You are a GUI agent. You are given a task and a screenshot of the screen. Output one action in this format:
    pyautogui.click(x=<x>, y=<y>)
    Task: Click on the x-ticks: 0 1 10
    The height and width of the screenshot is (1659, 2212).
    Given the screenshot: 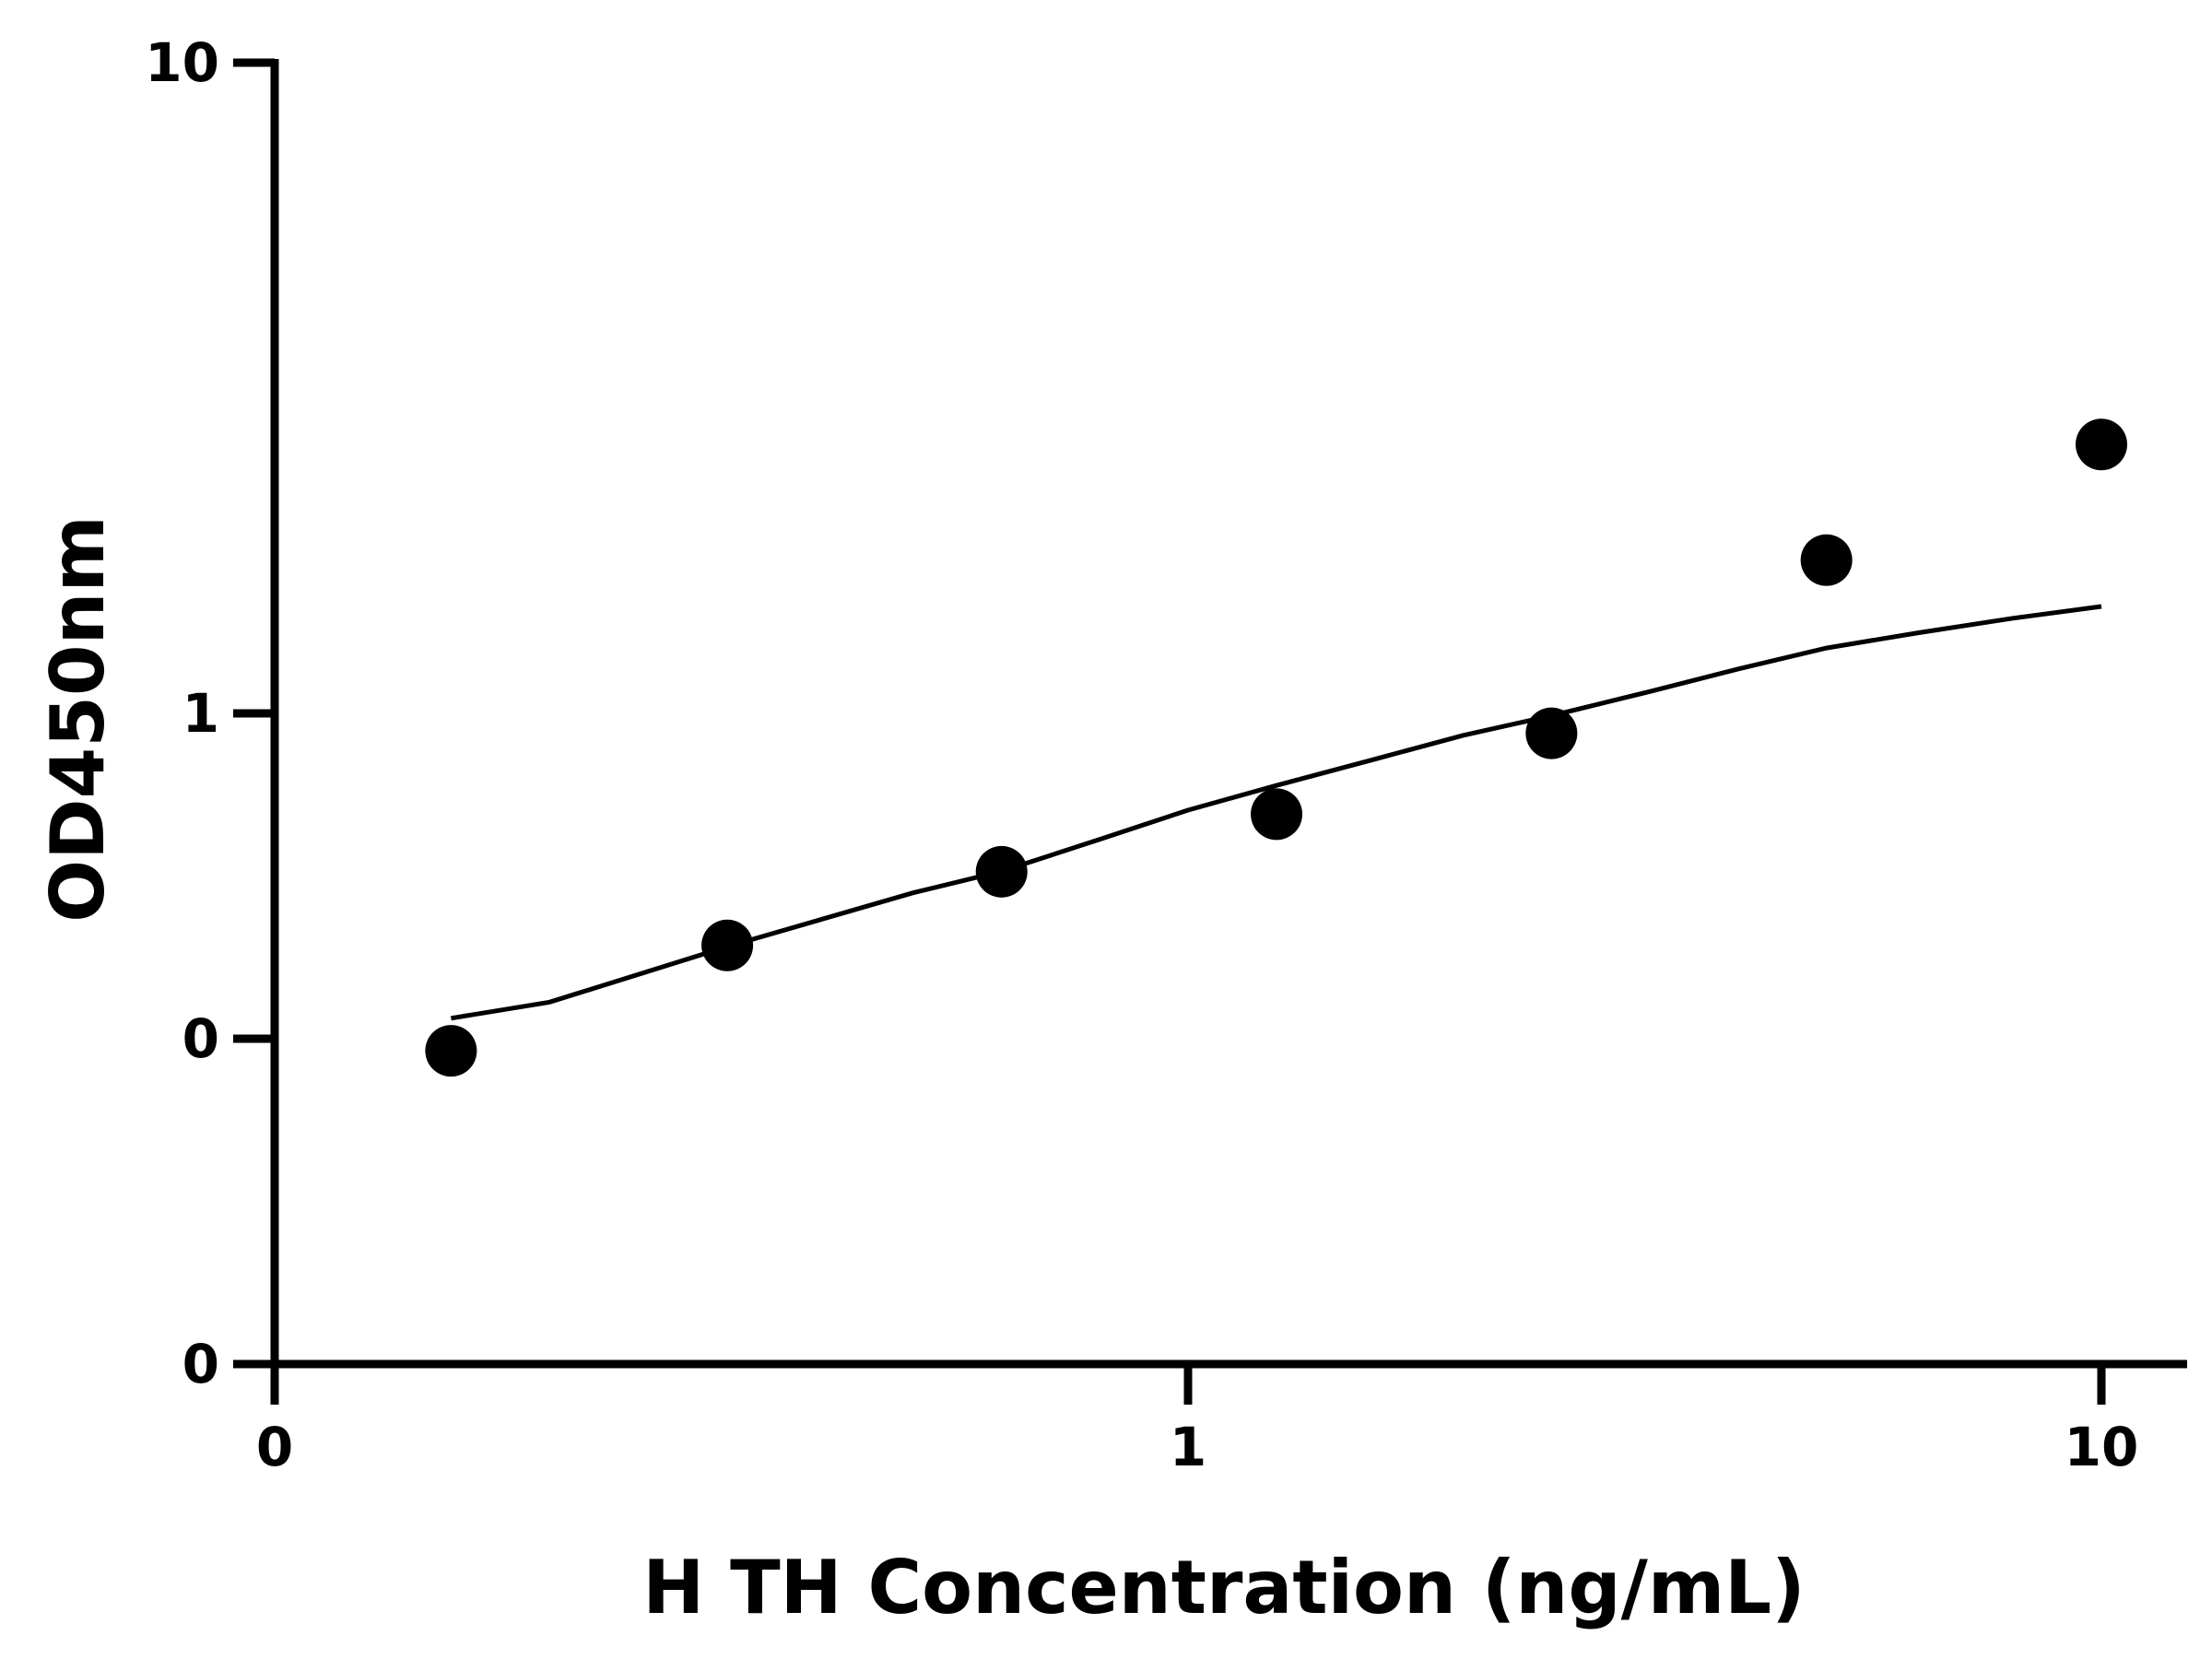 What is the action you would take?
    pyautogui.click(x=1197, y=1421)
    